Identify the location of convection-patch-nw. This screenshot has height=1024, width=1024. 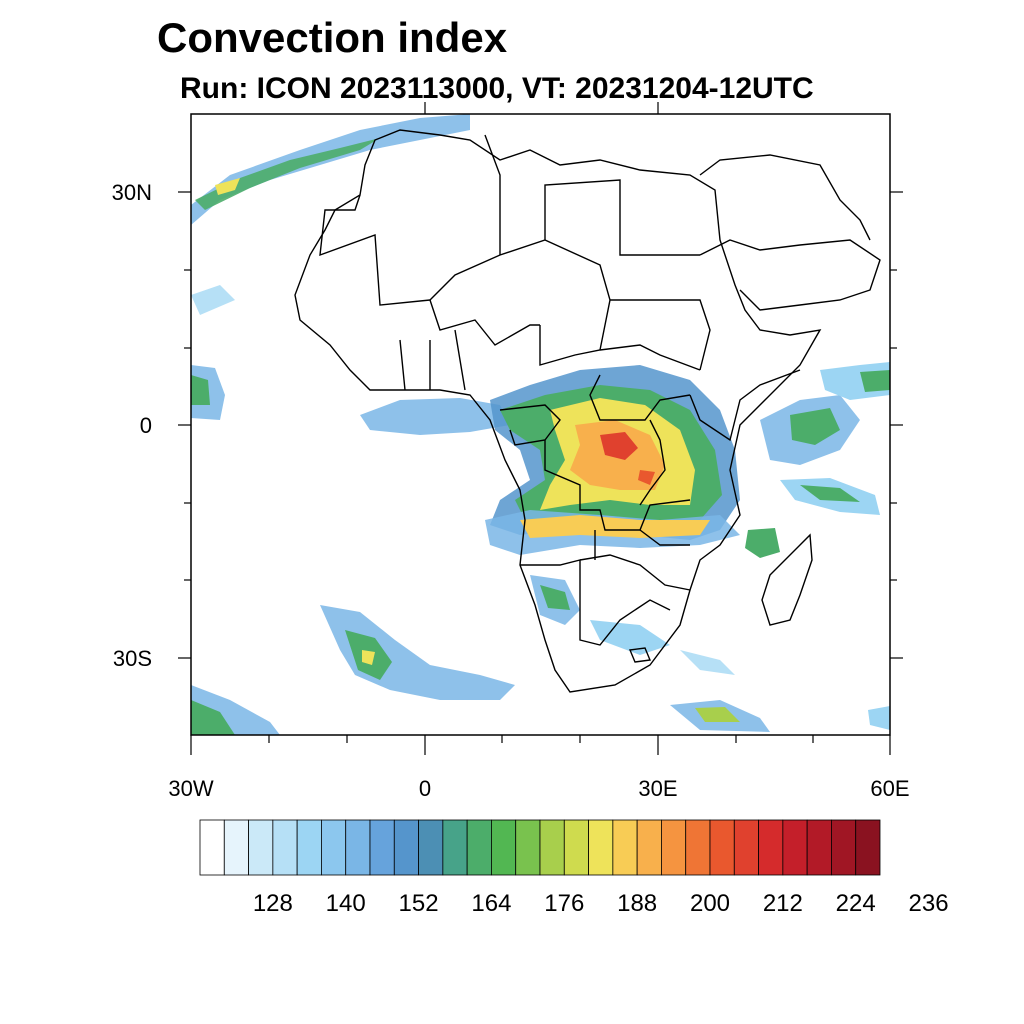
(213, 300).